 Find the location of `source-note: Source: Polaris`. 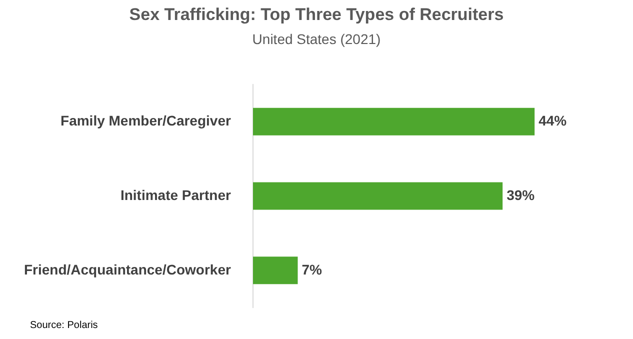

source-note: Source: Polaris is located at coordinates (64, 325).